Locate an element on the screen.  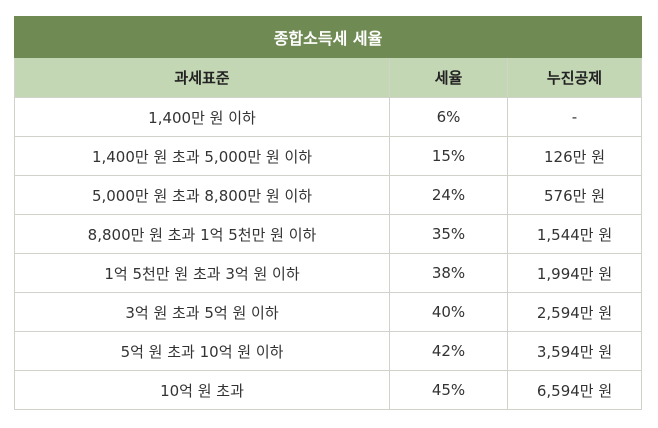
rate-cell: 15% is located at coordinates (448, 156).